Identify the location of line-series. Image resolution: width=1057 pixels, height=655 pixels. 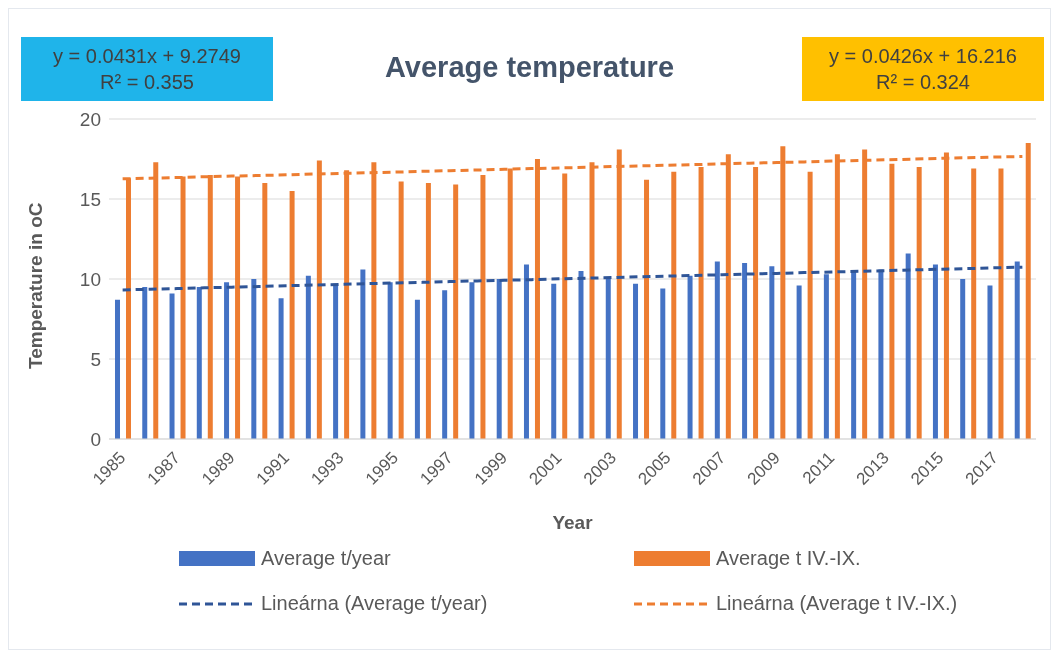
(572, 278).